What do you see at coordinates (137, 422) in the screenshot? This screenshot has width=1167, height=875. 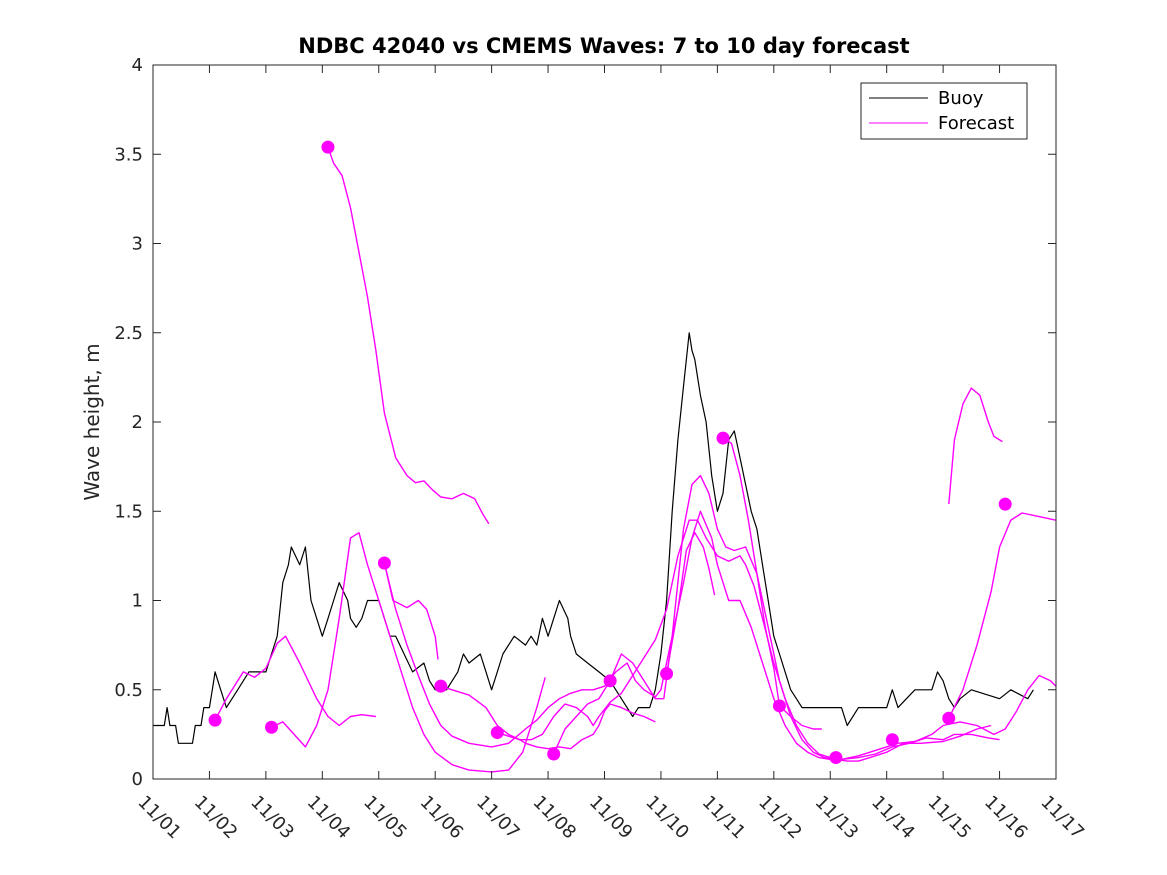 I see `y-tick-label-4: 2` at bounding box center [137, 422].